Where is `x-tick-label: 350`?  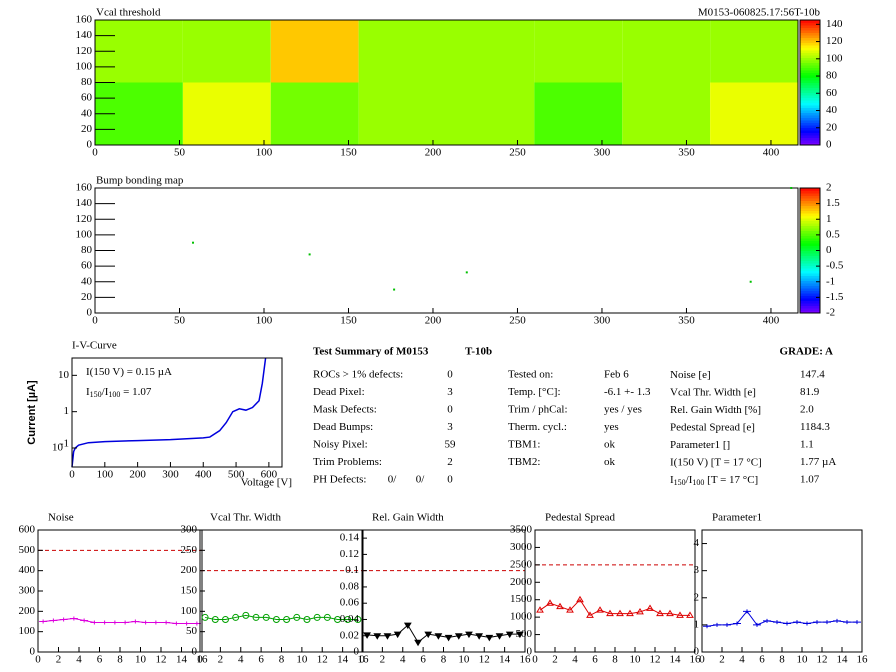 x-tick-label: 350 is located at coordinates (686, 321).